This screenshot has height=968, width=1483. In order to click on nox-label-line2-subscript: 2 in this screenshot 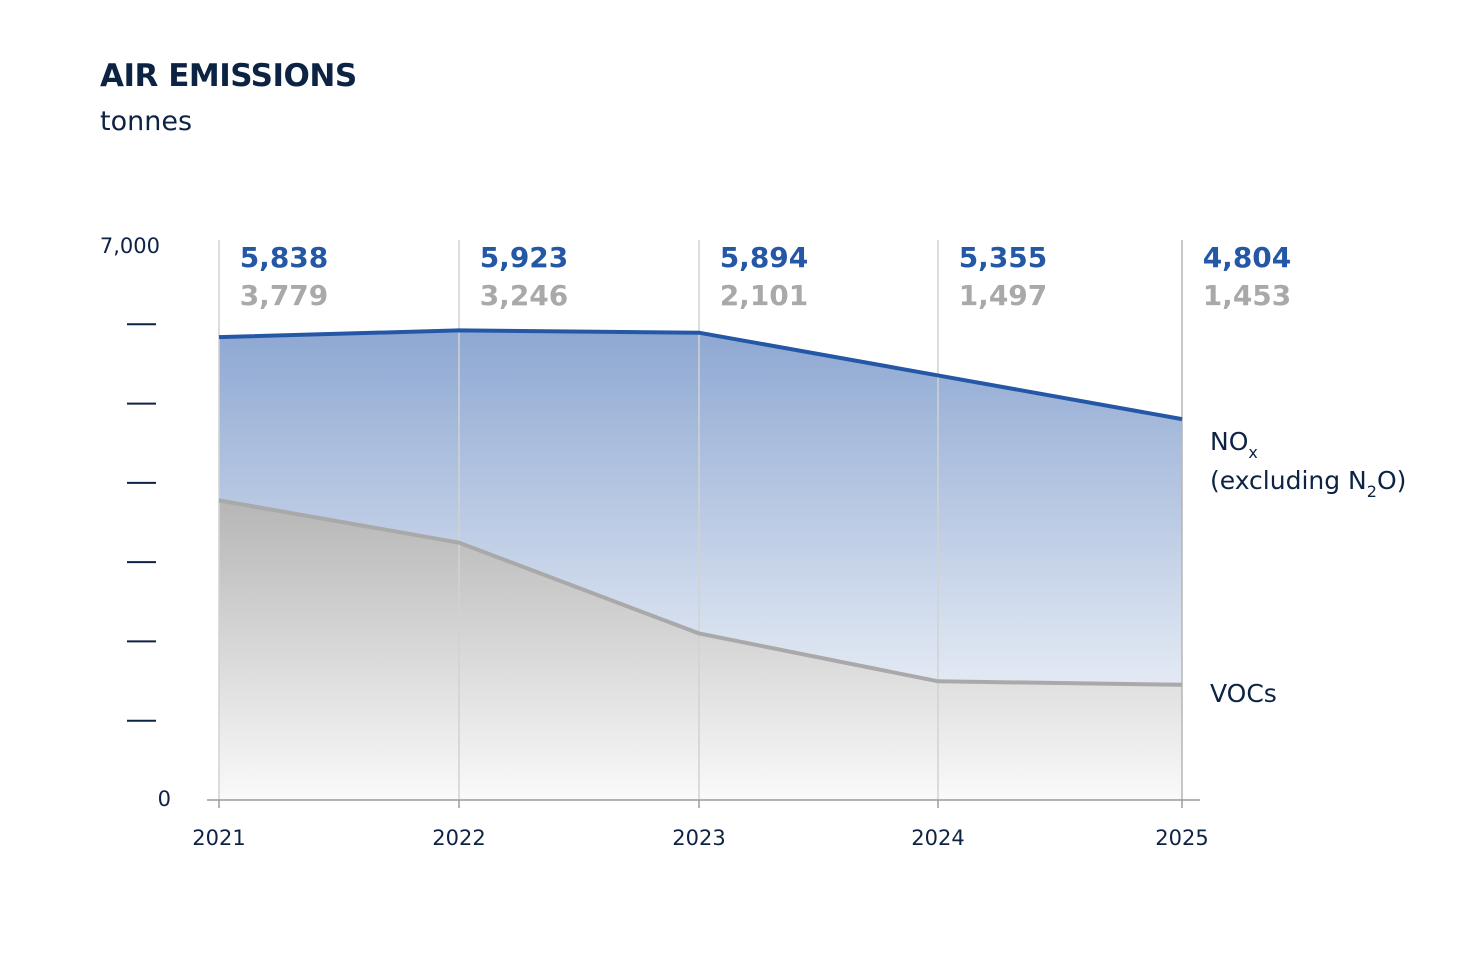, I will do `click(1372, 491)`.